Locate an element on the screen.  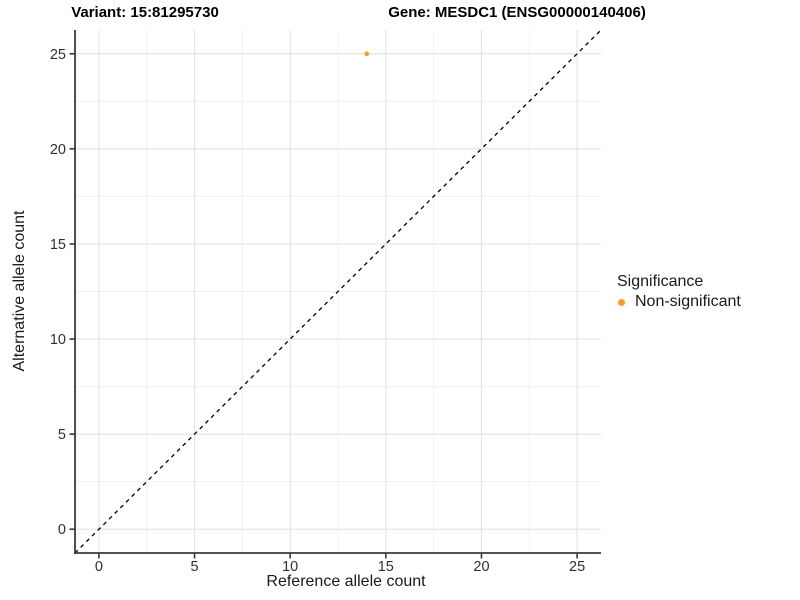
gene-title: Gene: MESDC1 (ENSG00000140406) is located at coordinates (517, 12).